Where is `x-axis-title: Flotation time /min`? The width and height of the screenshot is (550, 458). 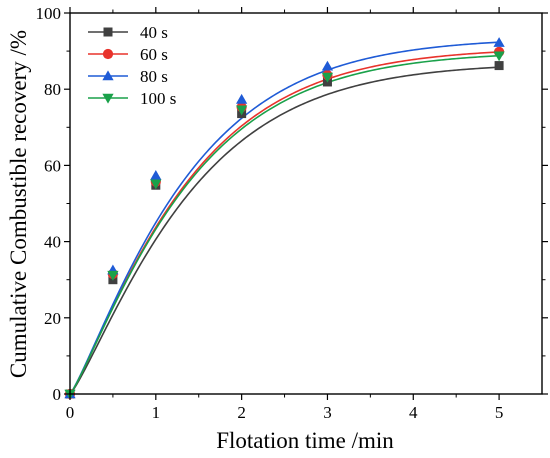 x-axis-title: Flotation time /min is located at coordinates (305, 440).